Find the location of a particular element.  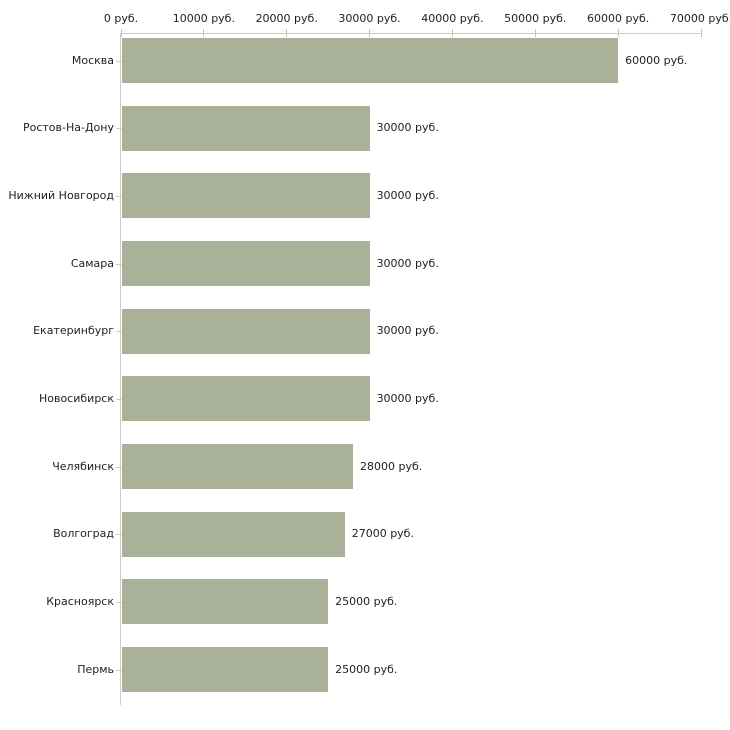

category-label: Волгоград is located at coordinates (83, 534).